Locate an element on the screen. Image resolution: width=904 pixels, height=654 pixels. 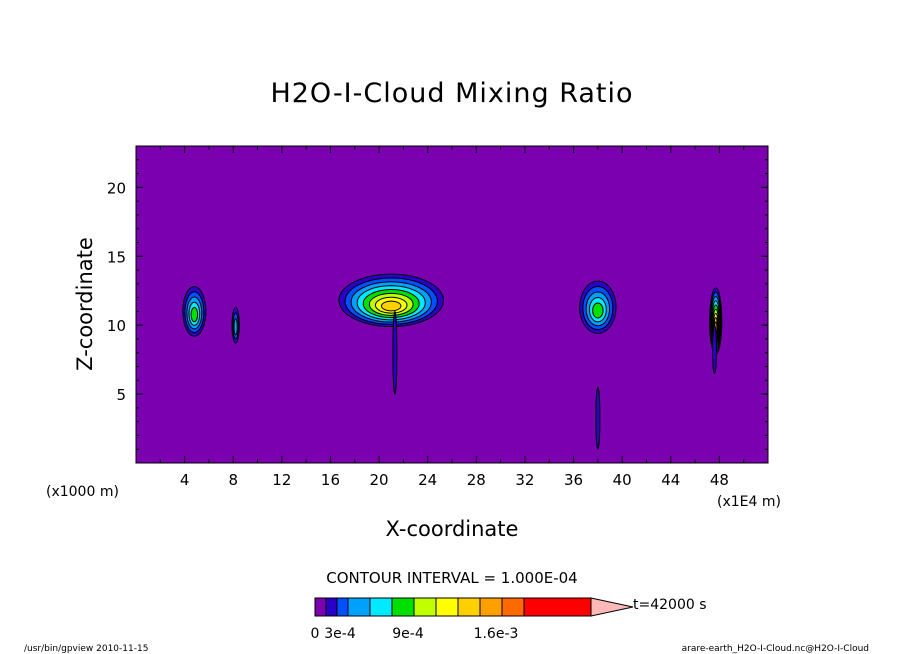
x-tick-label: 36 is located at coordinates (573, 480).